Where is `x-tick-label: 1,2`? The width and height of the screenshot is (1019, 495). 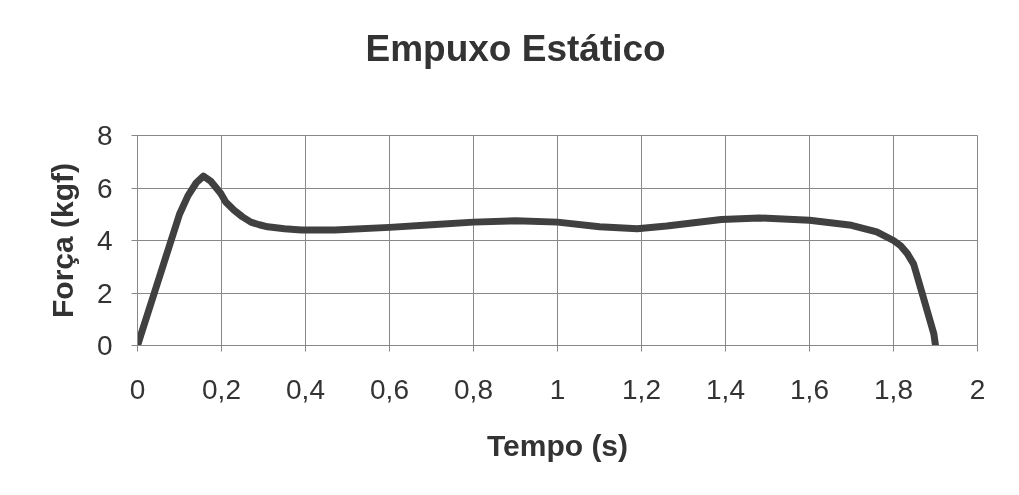
x-tick-label: 1,2 is located at coordinates (641, 389).